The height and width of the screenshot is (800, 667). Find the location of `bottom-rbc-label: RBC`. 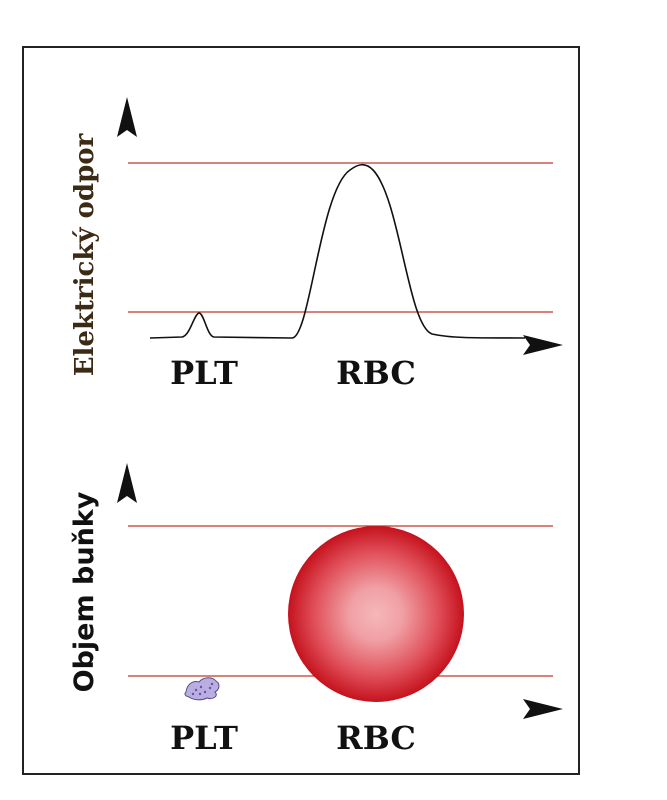

bottom-rbc-label: RBC is located at coordinates (376, 738).